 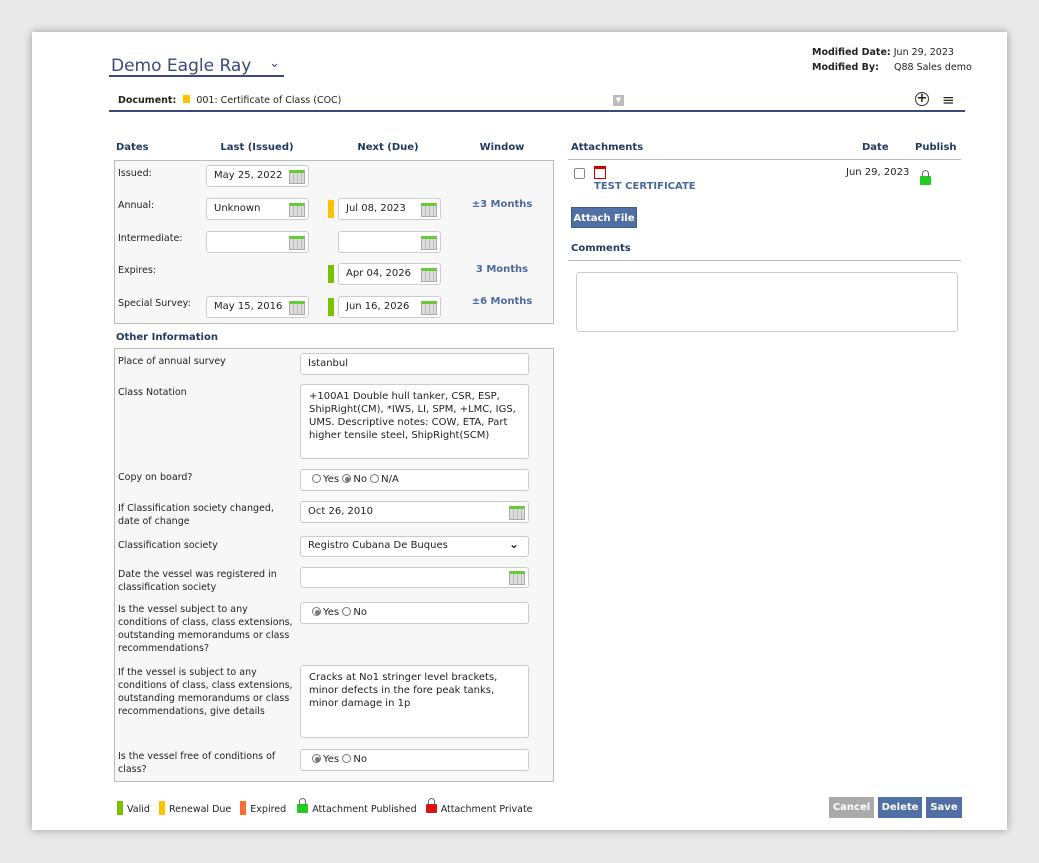 I want to click on vessel-selector: Demo Eagle Ray ⌄, so click(x=196, y=66).